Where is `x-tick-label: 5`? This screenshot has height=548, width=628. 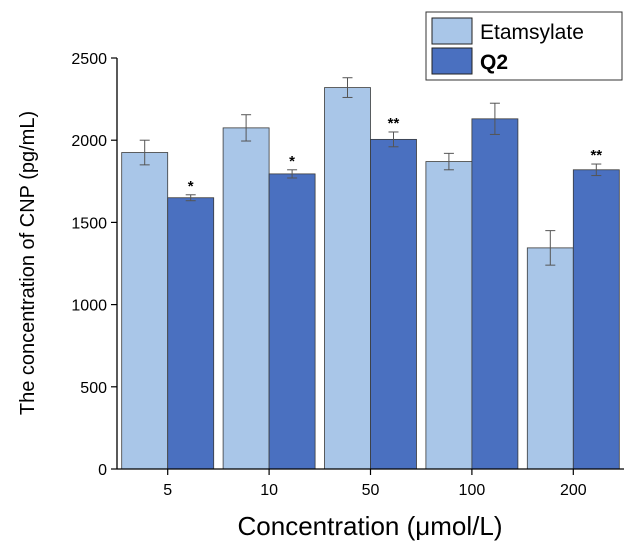
x-tick-label: 5 is located at coordinates (167, 490).